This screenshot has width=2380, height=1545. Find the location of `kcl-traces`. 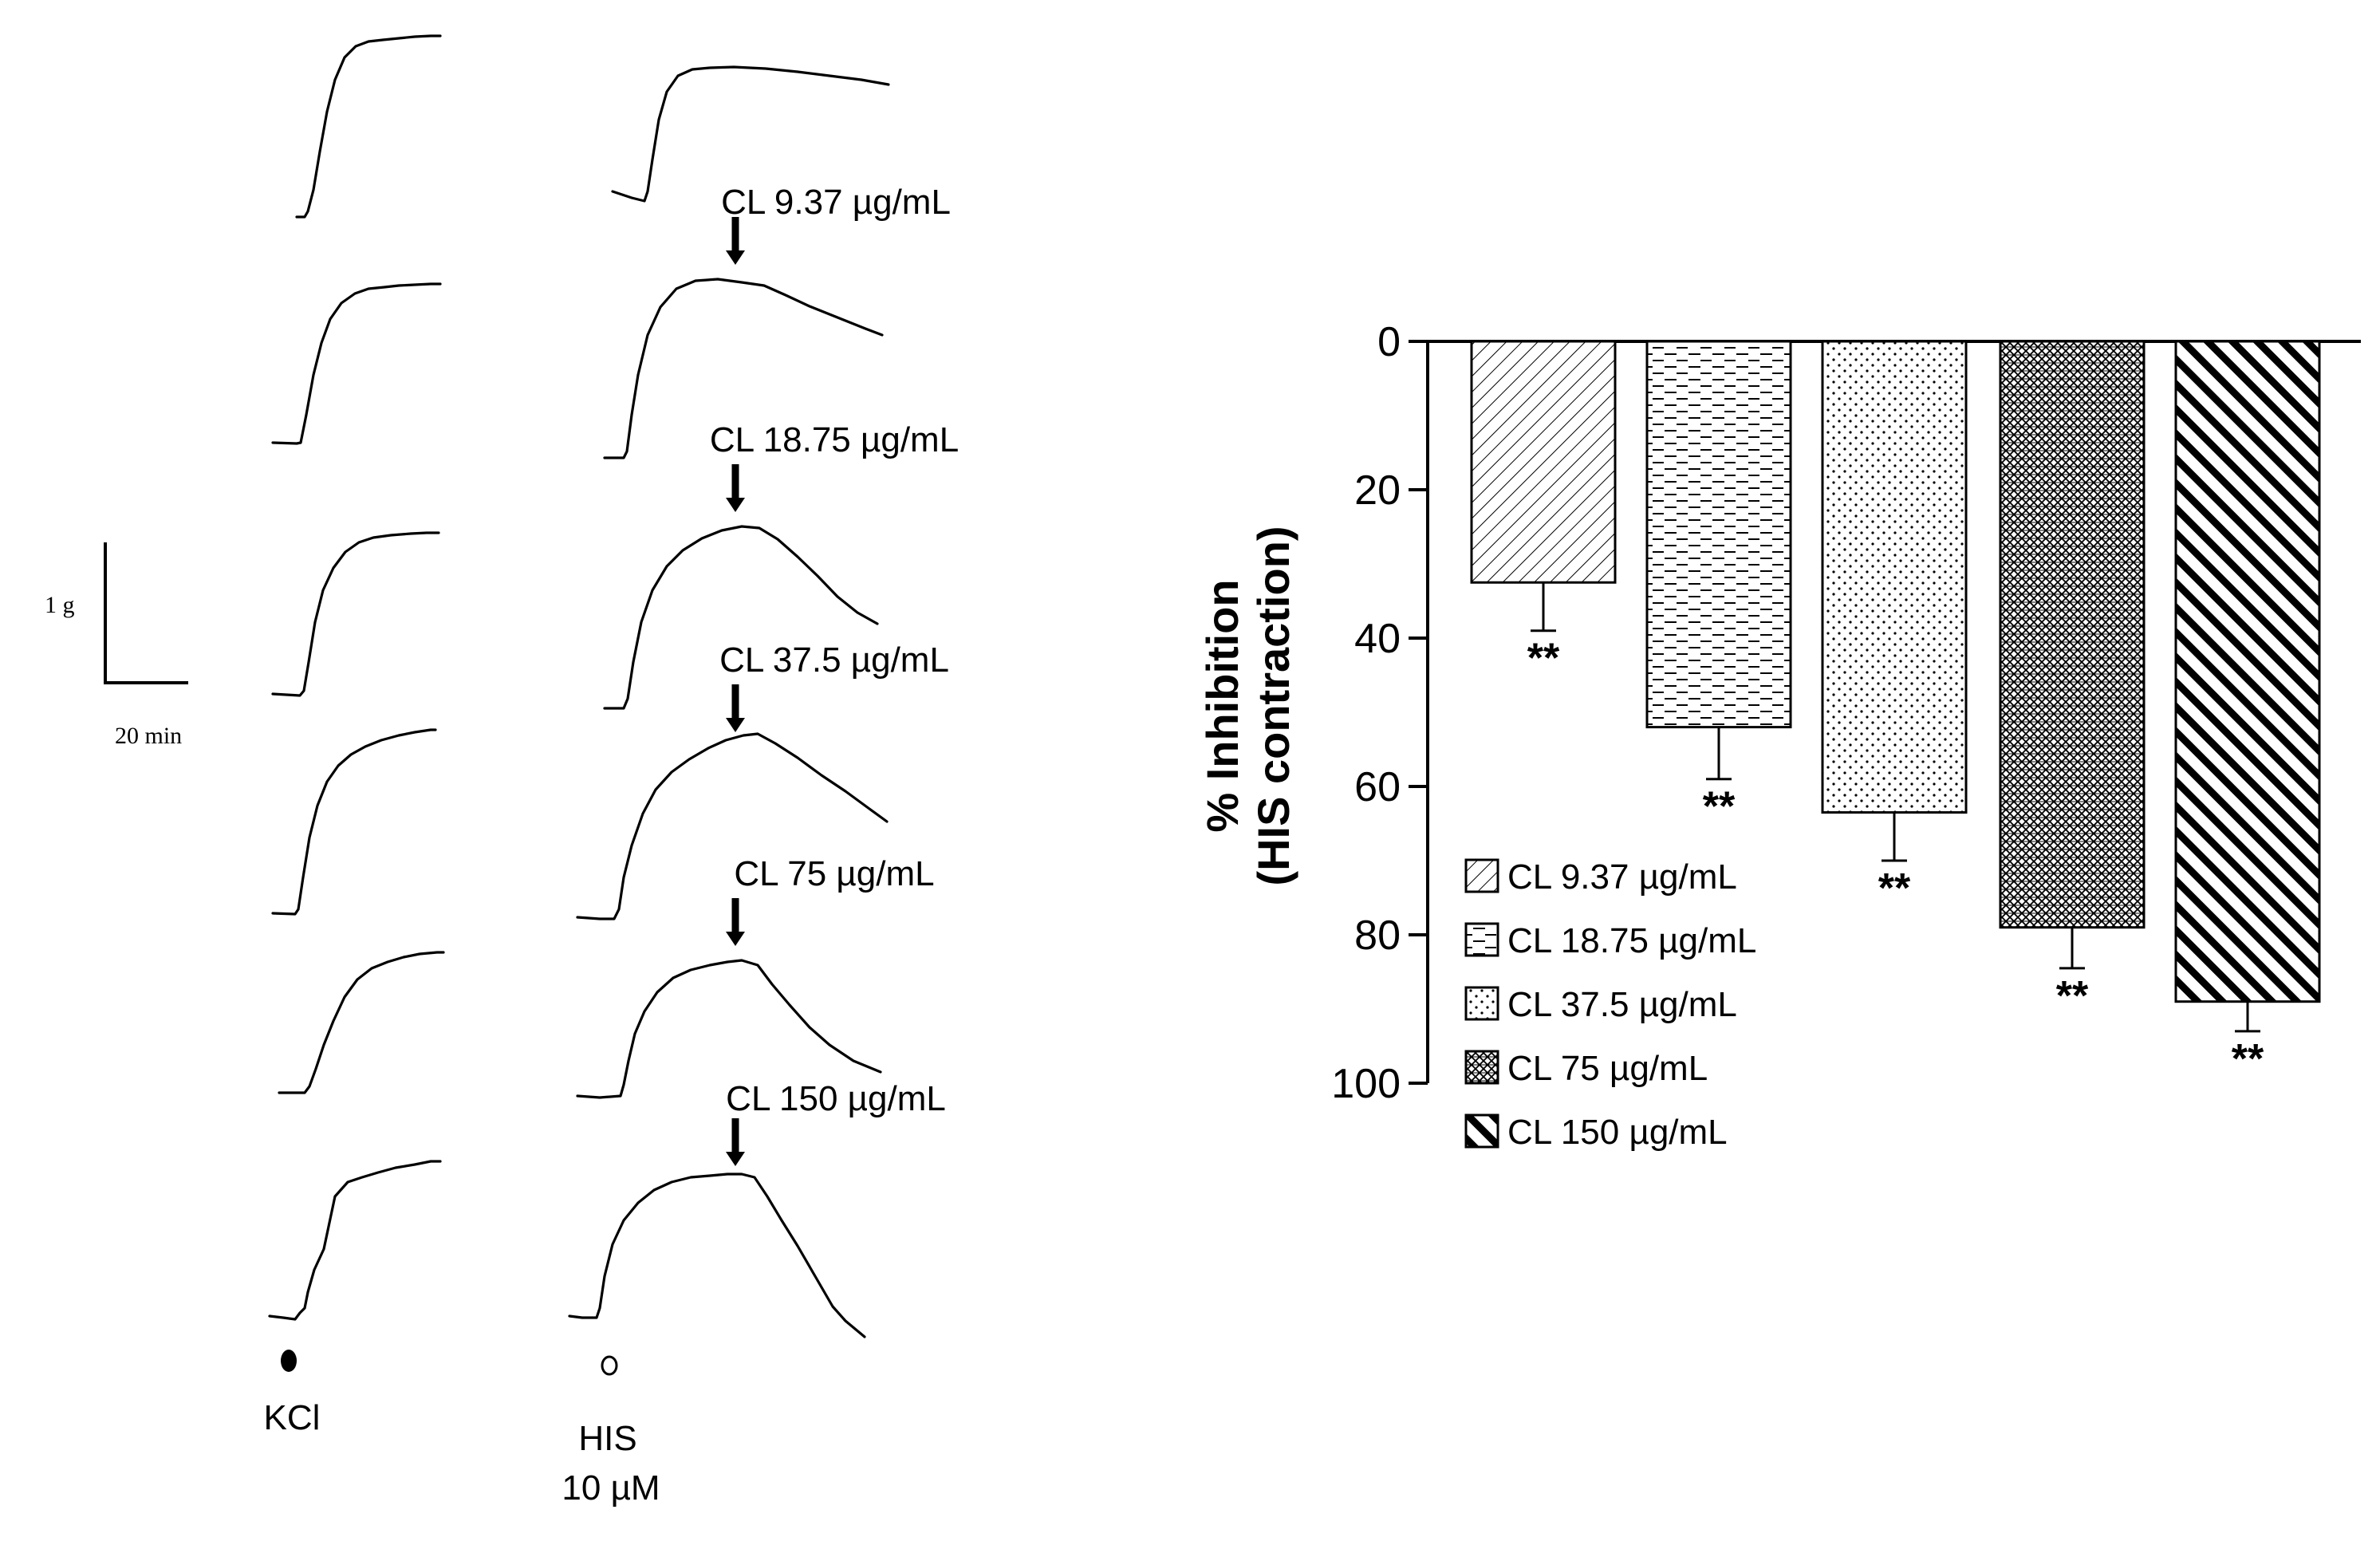

kcl-traces is located at coordinates (356, 678).